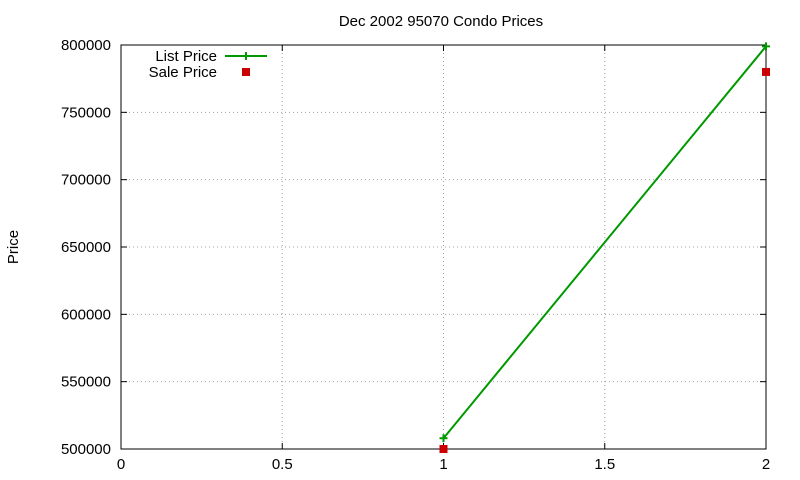 The image size is (800, 480). Describe the element at coordinates (604, 464) in the screenshot. I see `x-tick-label: 1.5` at that location.